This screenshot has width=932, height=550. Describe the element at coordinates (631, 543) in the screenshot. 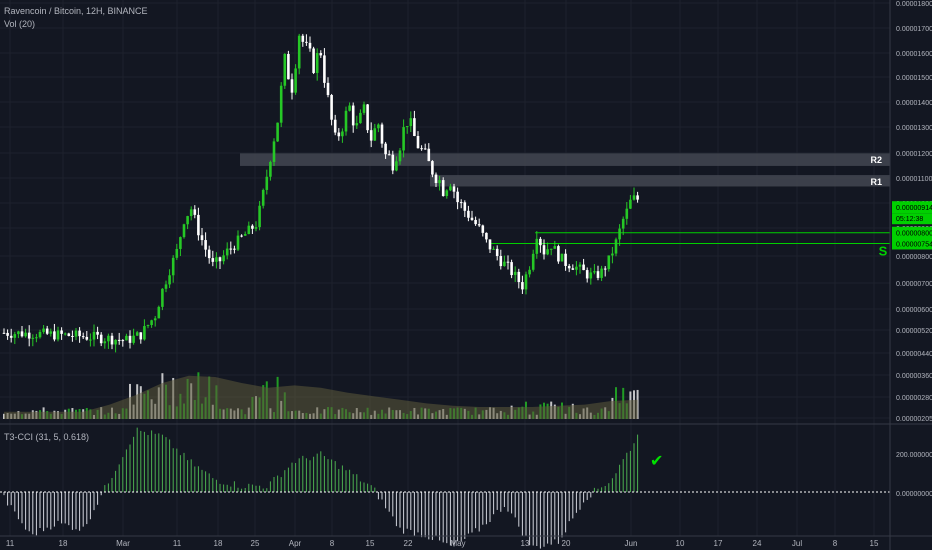

I see `time-tick-label: Jun` at that location.